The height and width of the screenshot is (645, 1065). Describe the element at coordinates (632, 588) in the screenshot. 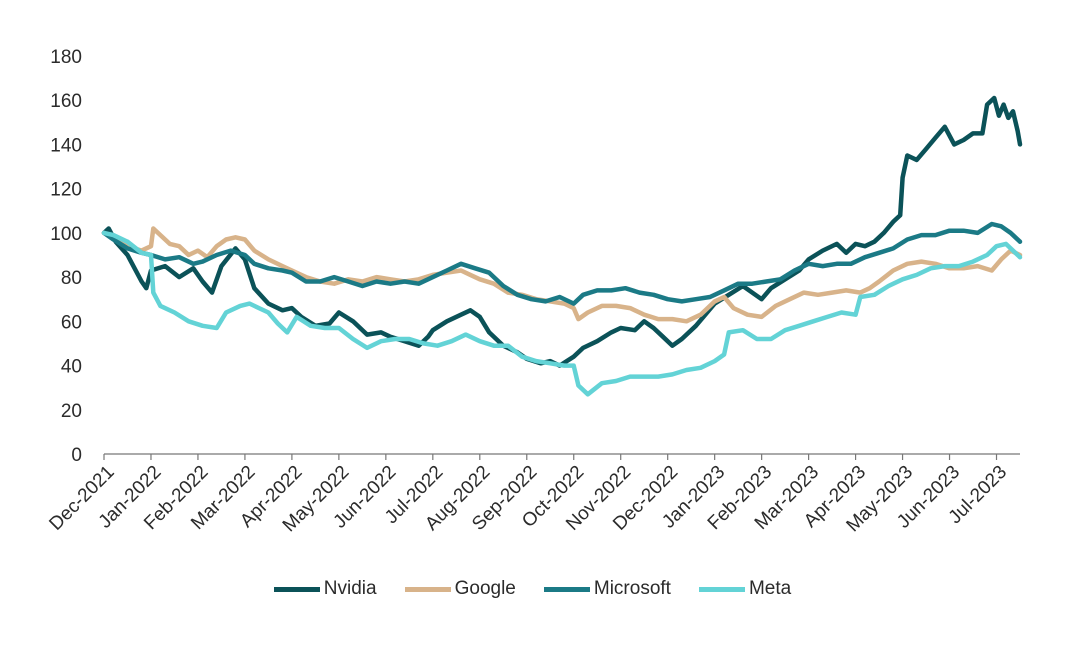

I see `legend-label: Microsoft` at that location.